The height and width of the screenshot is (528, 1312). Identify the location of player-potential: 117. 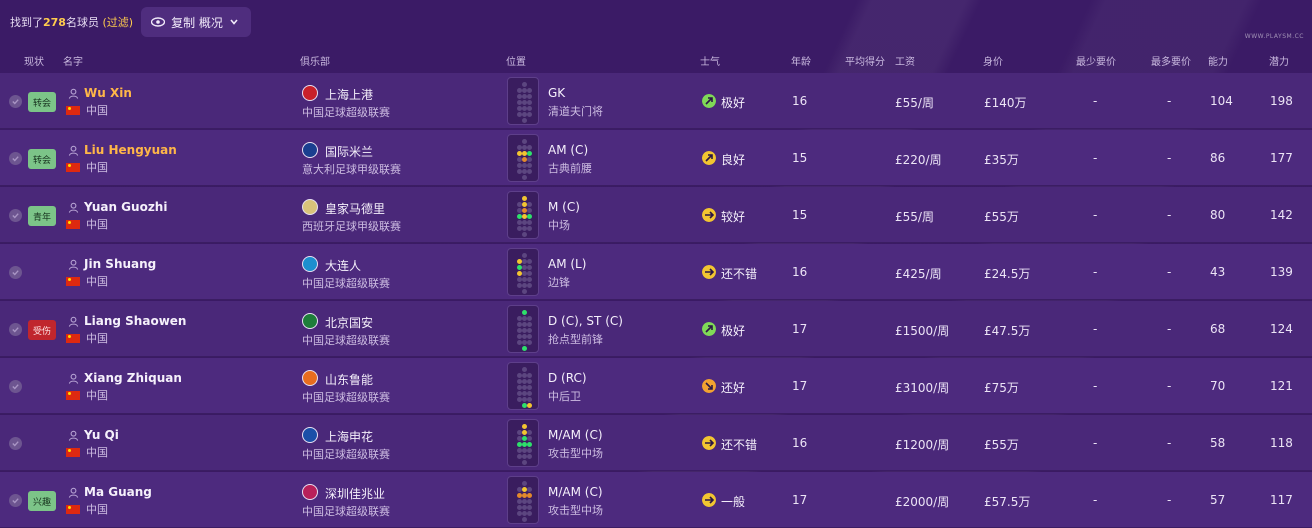
(1281, 500).